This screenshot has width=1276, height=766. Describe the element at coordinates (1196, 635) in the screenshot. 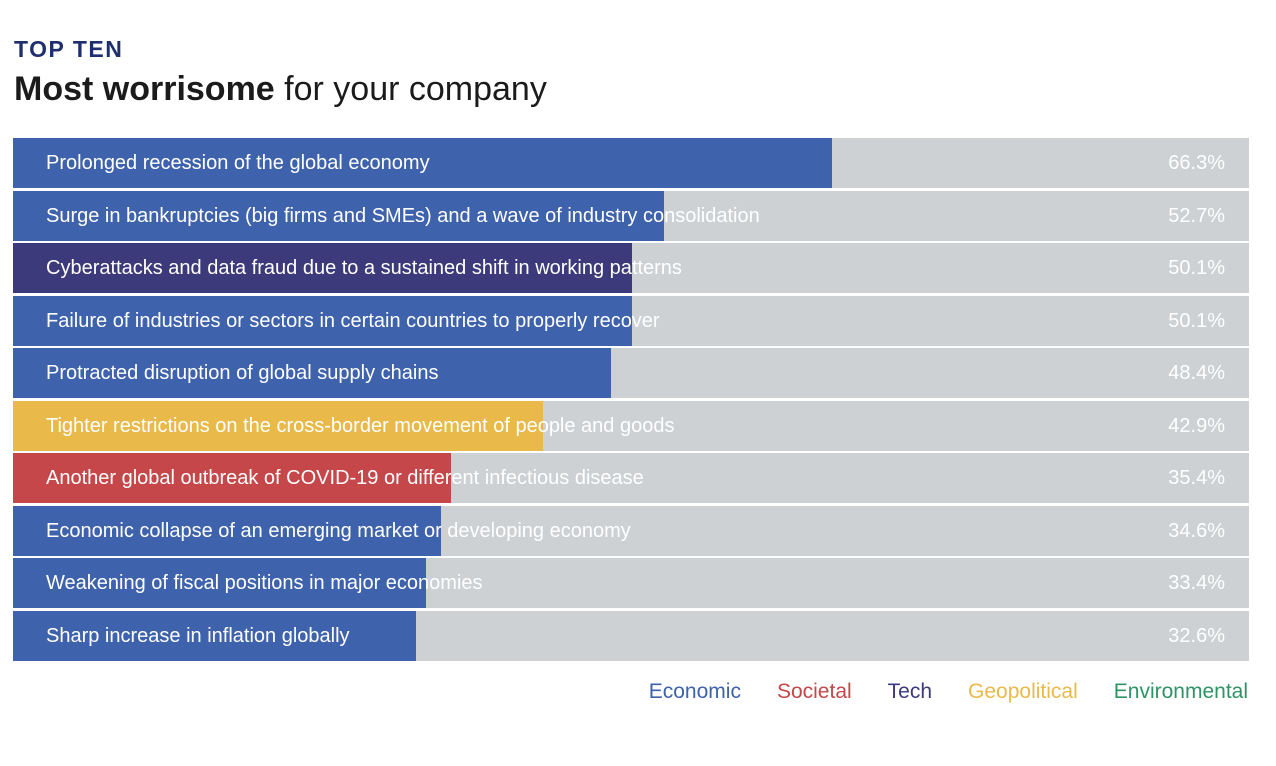

I see `value-label: 32.6%` at that location.